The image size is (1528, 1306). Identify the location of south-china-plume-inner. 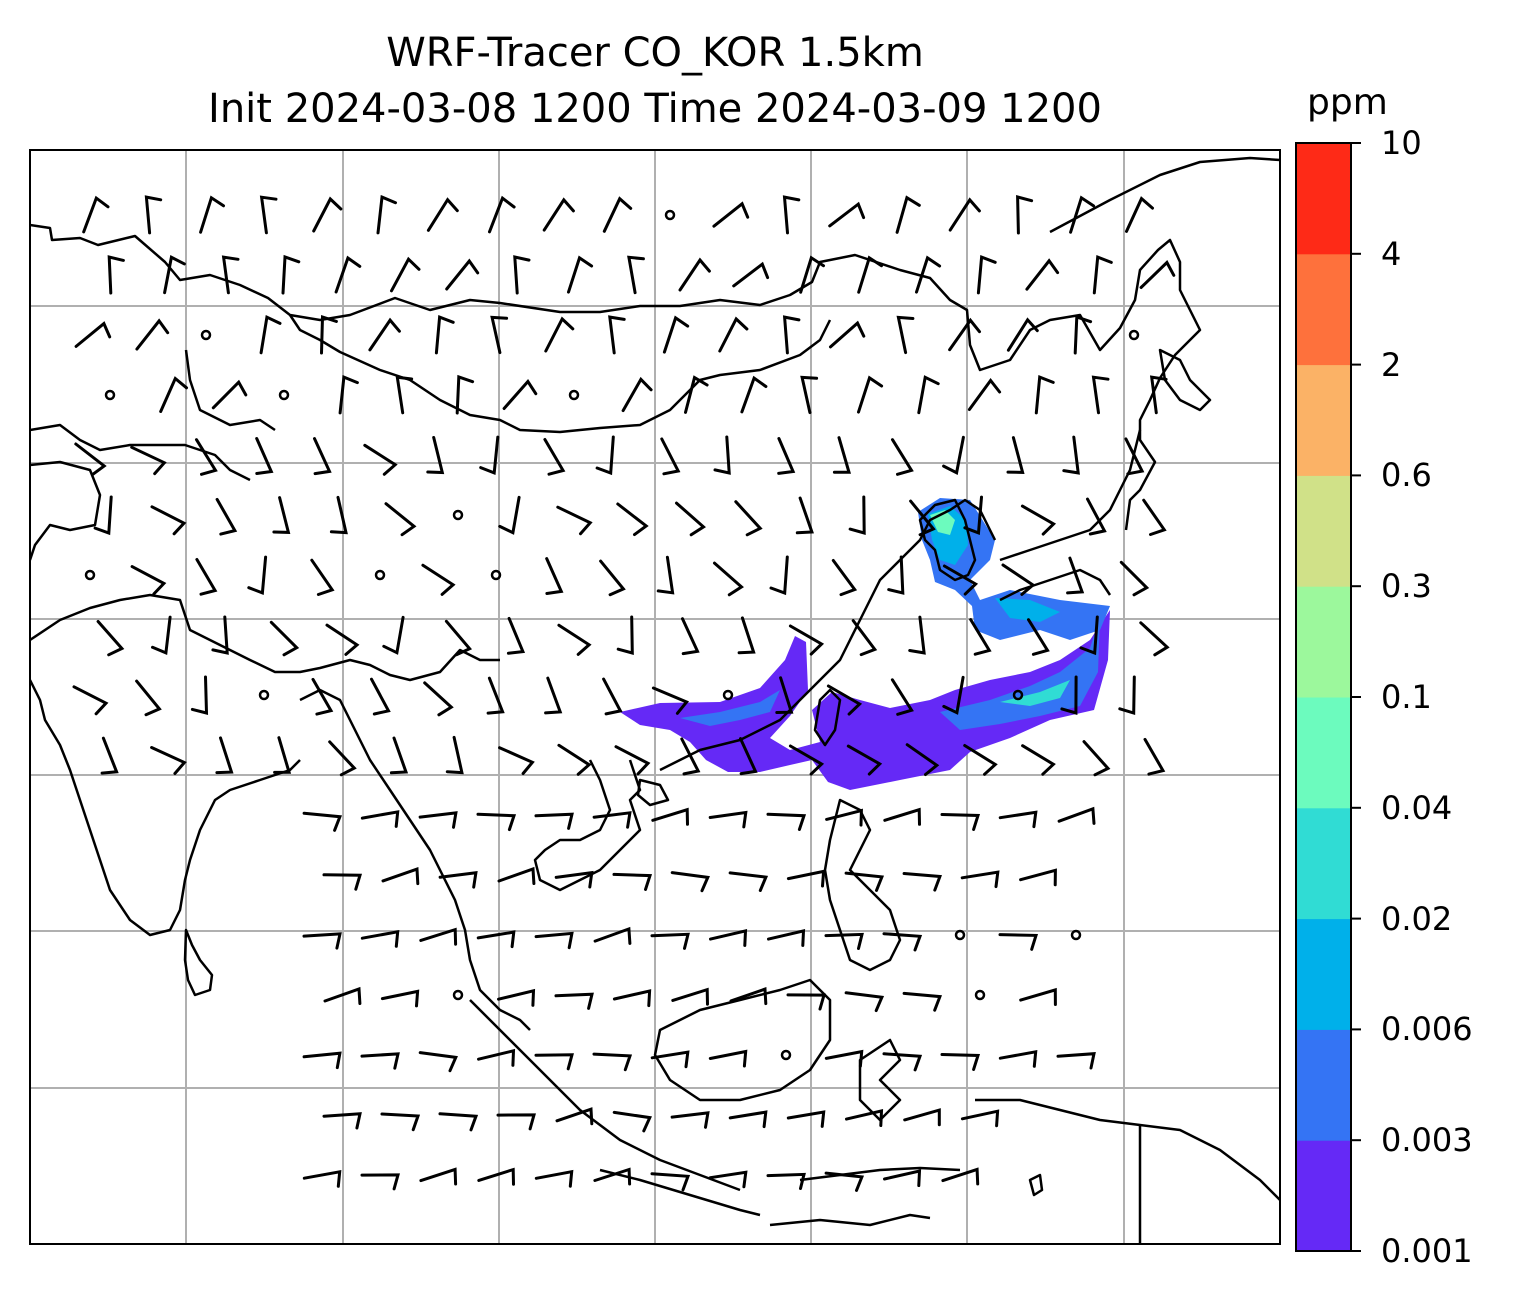
(730, 708).